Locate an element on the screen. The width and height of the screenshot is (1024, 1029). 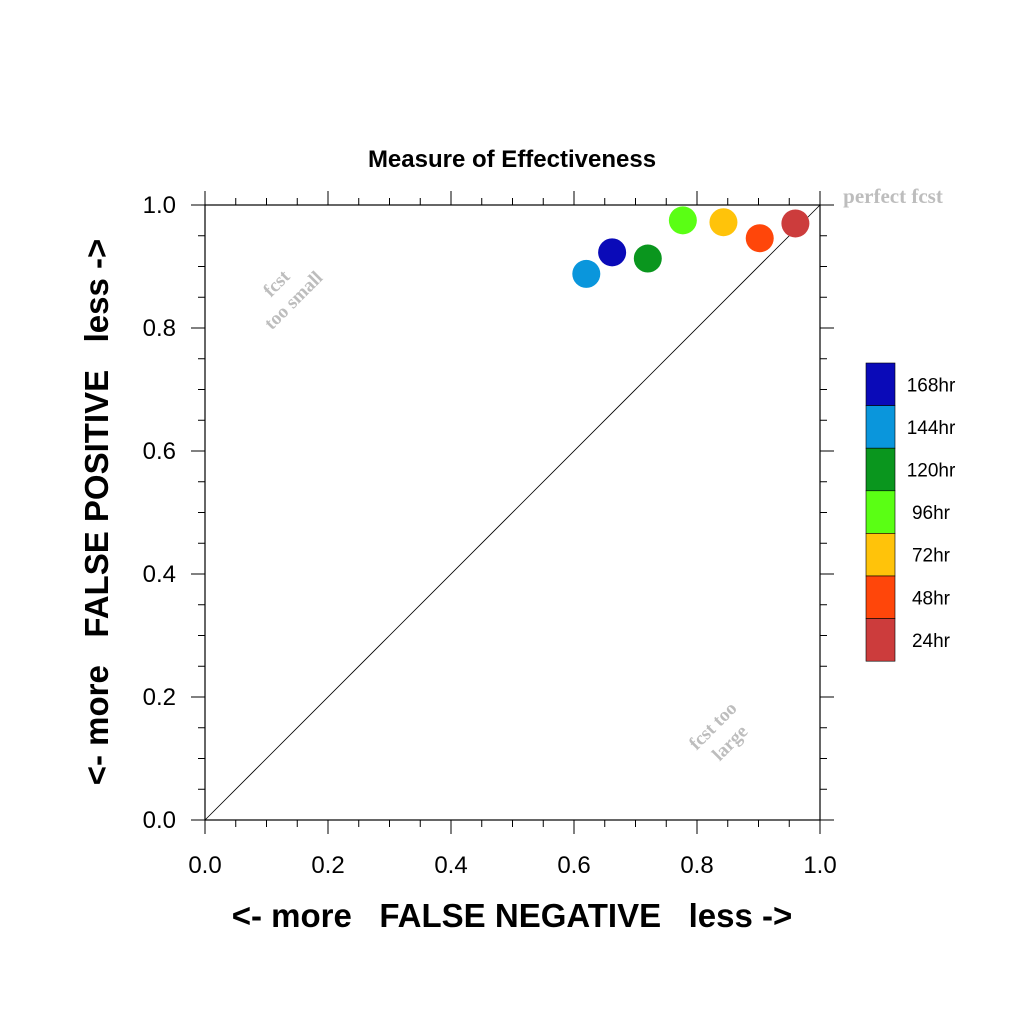
x-axis-label: <- more FALSE NEGATIVE less -> is located at coordinates (512, 915).